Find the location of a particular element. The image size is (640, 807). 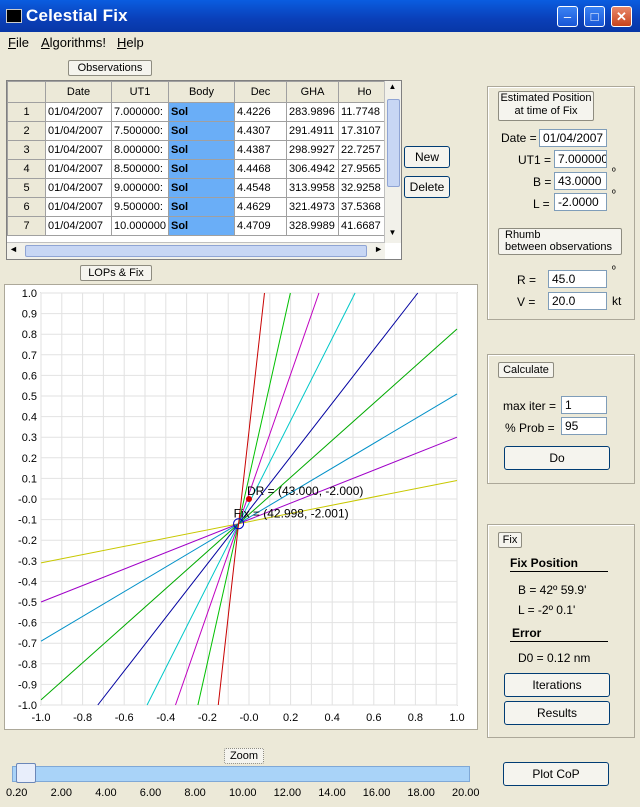

cell-ut1: 8.000000: is located at coordinates (140, 150).